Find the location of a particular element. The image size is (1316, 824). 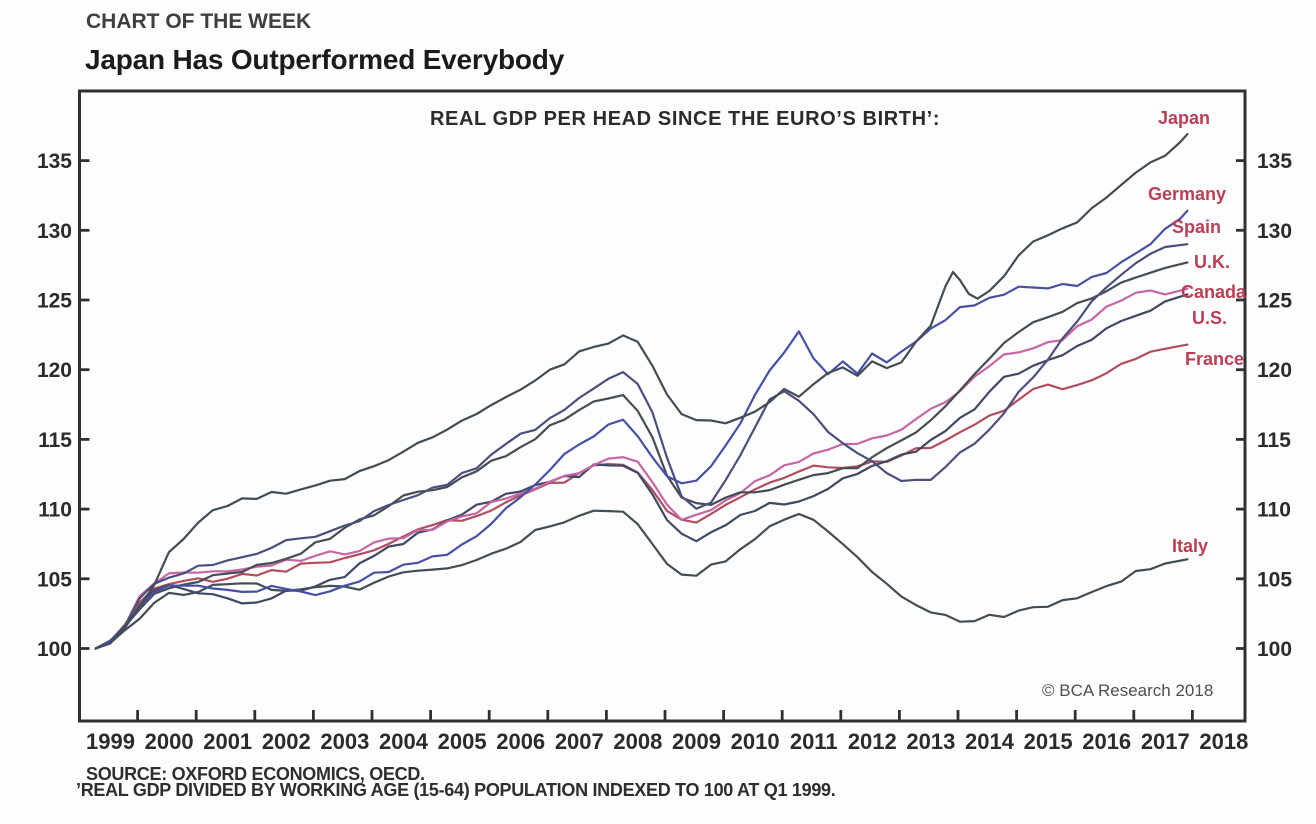

svg-text: 2014 is located at coordinates (990, 741).